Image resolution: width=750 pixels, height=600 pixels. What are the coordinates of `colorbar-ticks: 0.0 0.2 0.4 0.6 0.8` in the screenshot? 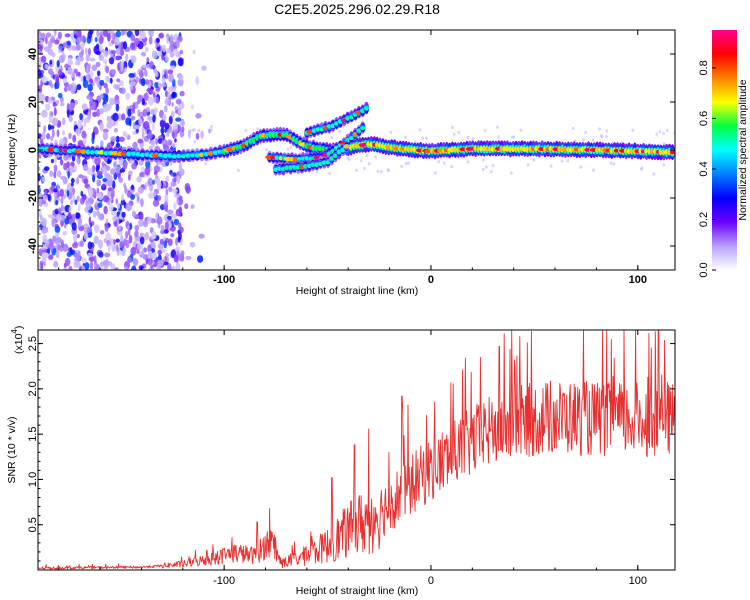 It's located at (707, 169).